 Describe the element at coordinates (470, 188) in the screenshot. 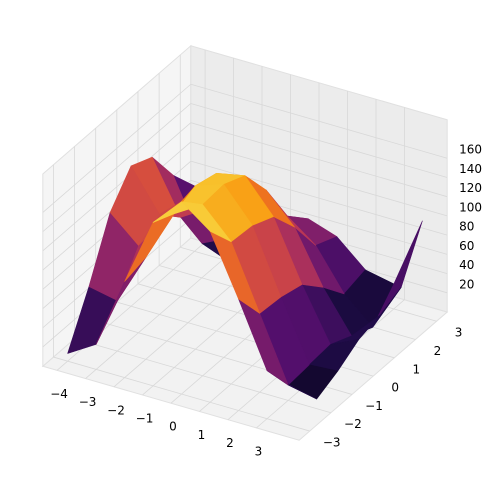

I see `z-tick-label: 120` at that location.